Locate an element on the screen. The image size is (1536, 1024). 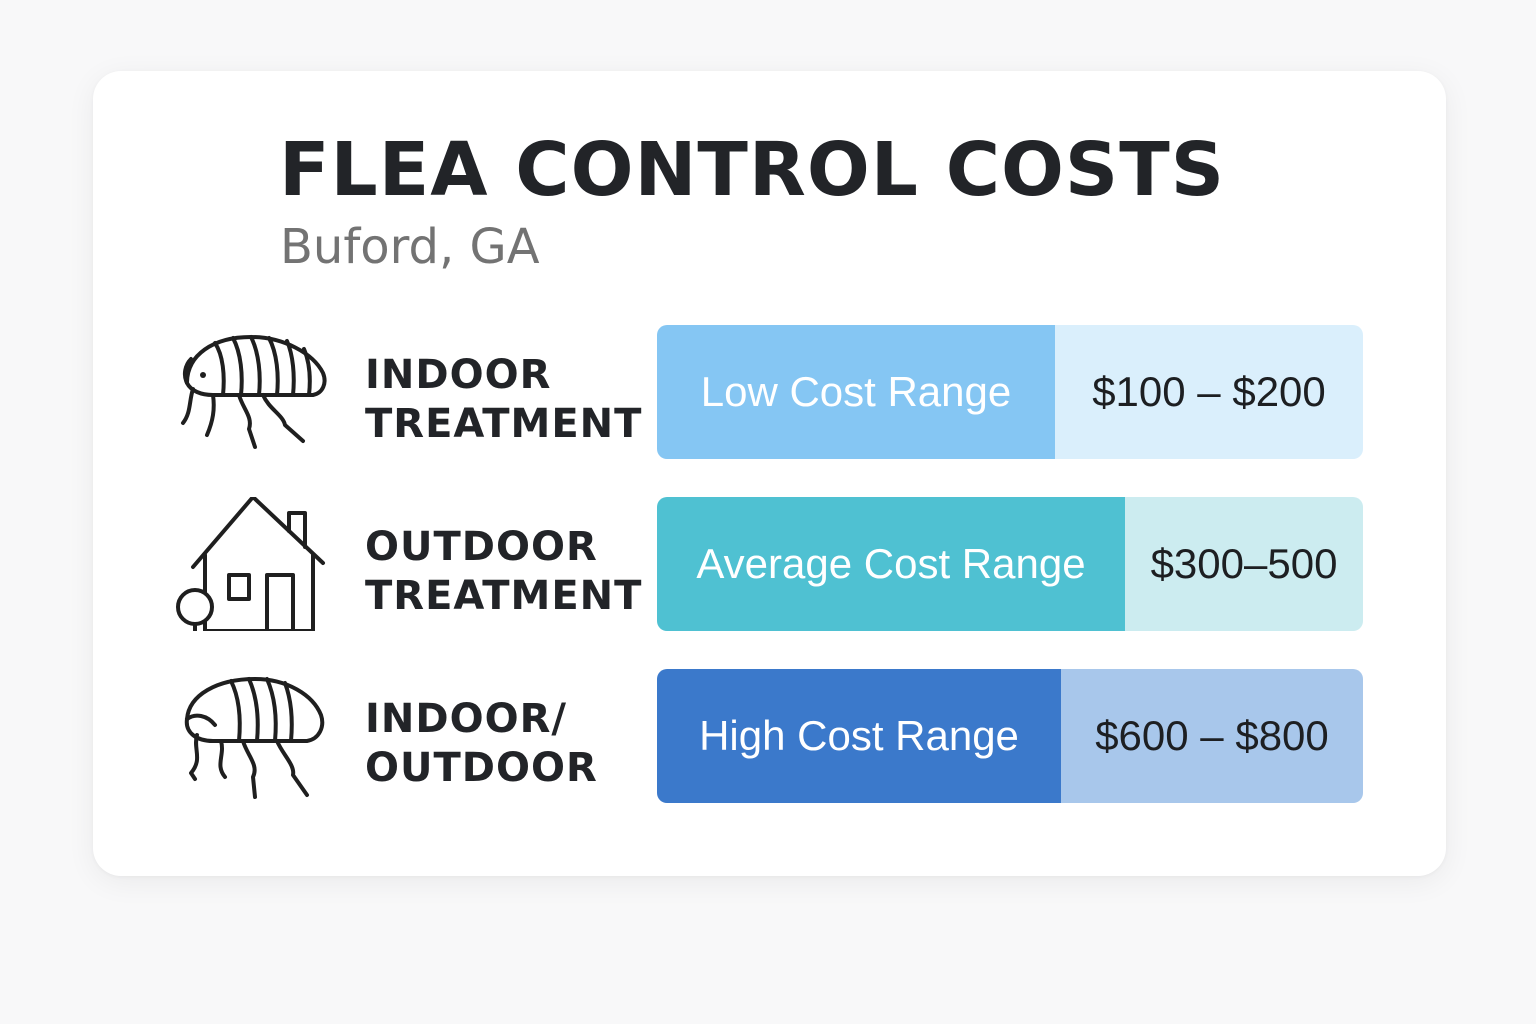
cost-range-label: Average Cost Range is located at coordinates (891, 564).